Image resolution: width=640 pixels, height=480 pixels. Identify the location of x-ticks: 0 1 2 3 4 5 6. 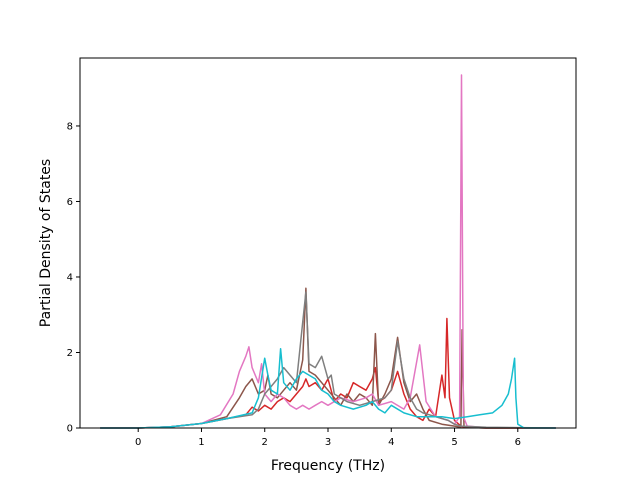
(328, 438).